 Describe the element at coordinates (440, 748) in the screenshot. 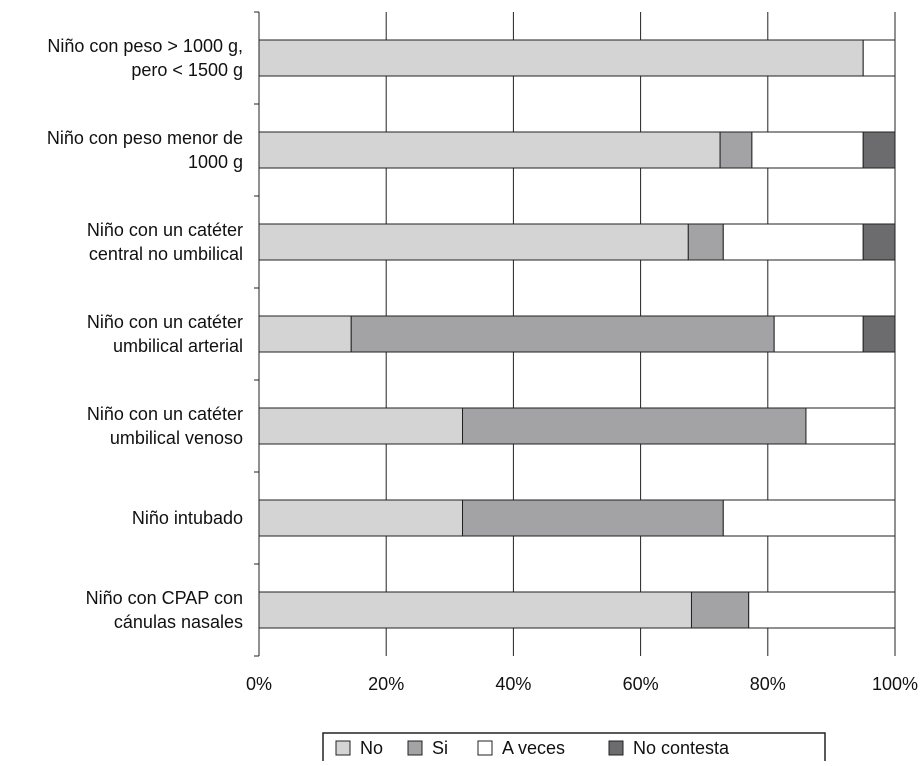

I see `legend-label-1: Si` at that location.